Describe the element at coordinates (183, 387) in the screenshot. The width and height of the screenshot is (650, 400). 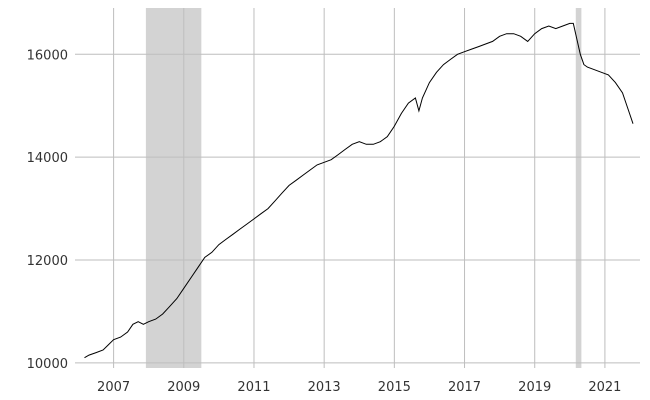
I see `x-tick-label: 2009` at that location.